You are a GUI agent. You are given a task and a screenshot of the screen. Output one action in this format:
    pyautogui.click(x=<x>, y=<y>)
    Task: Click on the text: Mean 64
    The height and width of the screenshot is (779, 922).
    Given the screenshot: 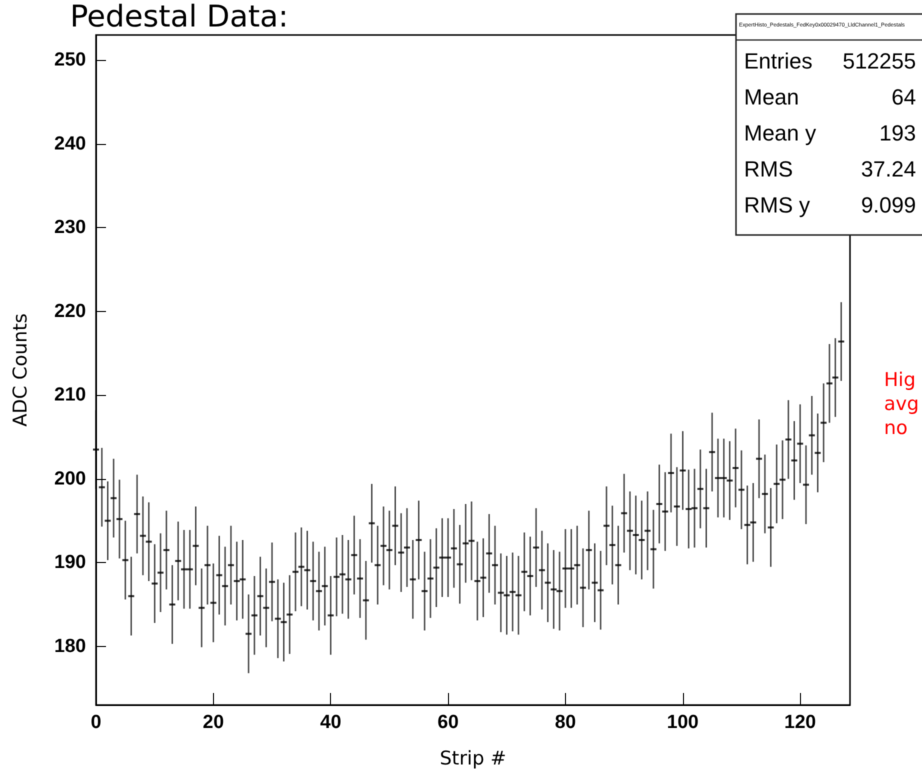 What is the action you would take?
    pyautogui.click(x=830, y=97)
    